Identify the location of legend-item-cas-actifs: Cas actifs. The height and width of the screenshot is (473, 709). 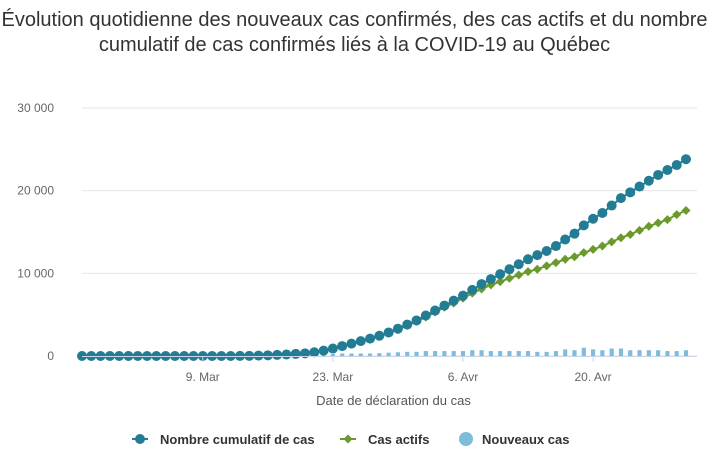
(384, 439).